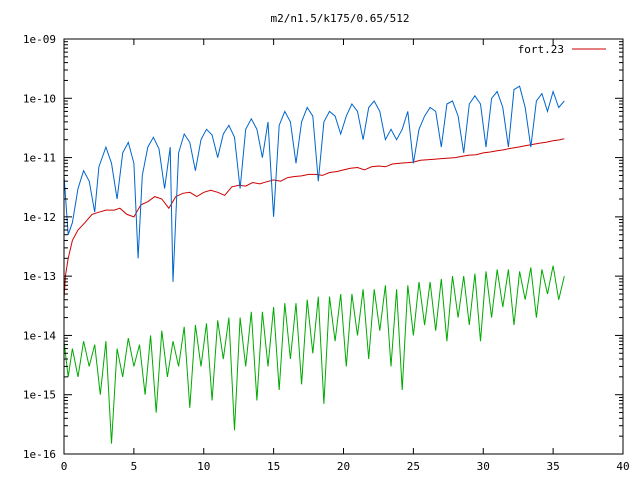  I want to click on y-tick-label: 1e-12, so click(39, 217).